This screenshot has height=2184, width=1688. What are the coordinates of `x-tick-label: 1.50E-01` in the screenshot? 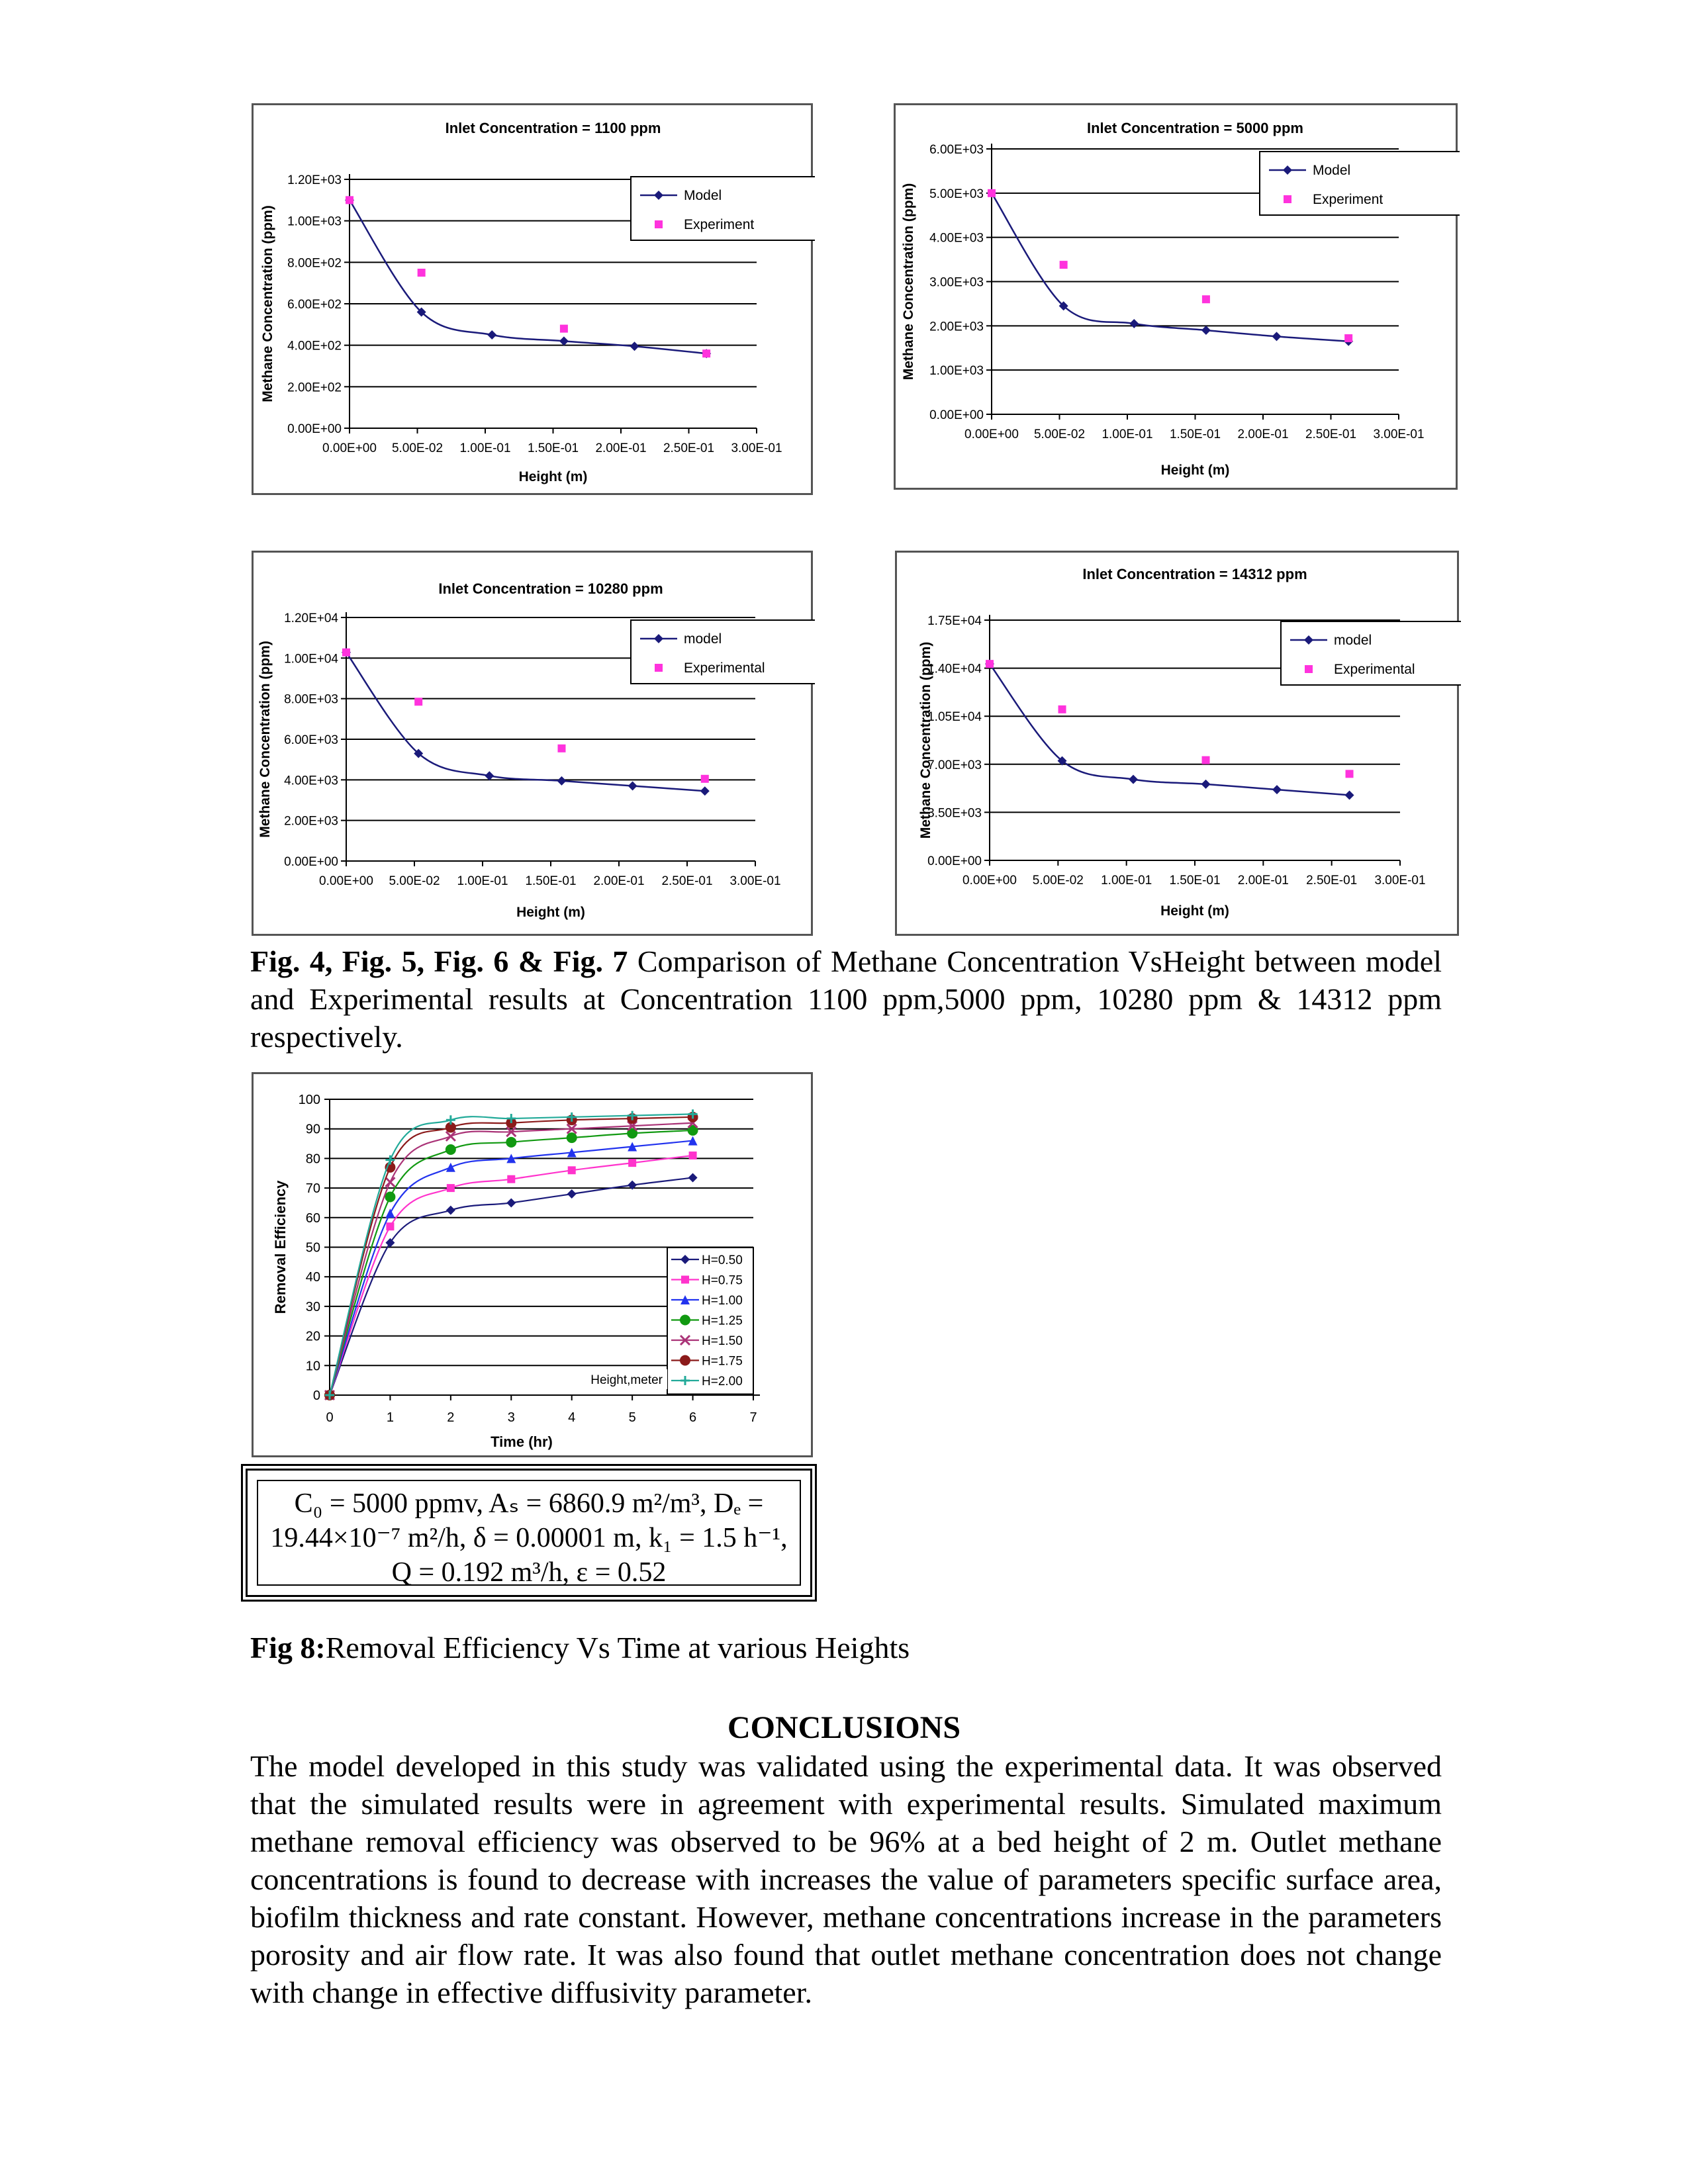 It's located at (553, 448).